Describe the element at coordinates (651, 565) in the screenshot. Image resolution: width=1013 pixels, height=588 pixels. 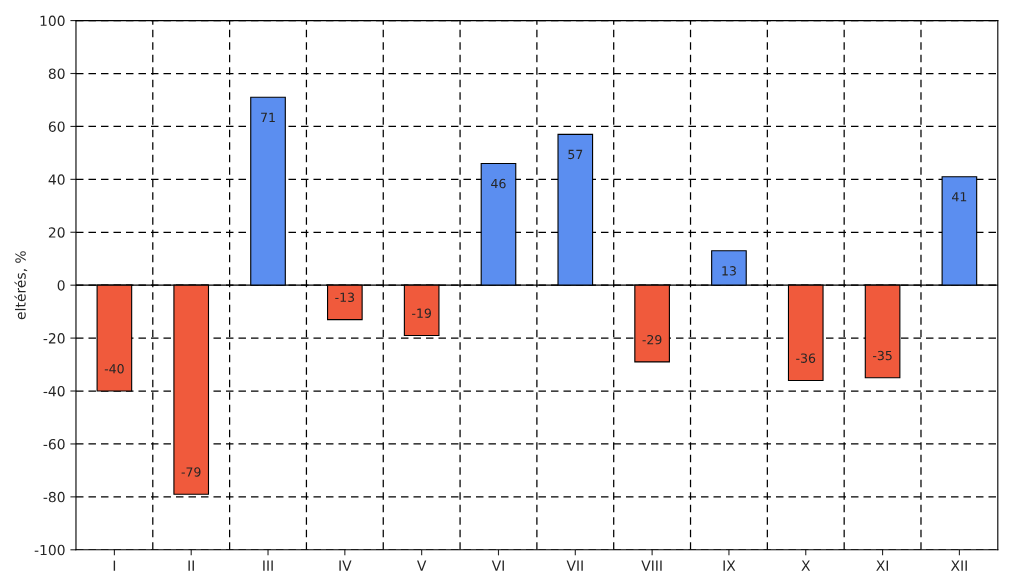
I see `x-tick-label: VIII` at that location.